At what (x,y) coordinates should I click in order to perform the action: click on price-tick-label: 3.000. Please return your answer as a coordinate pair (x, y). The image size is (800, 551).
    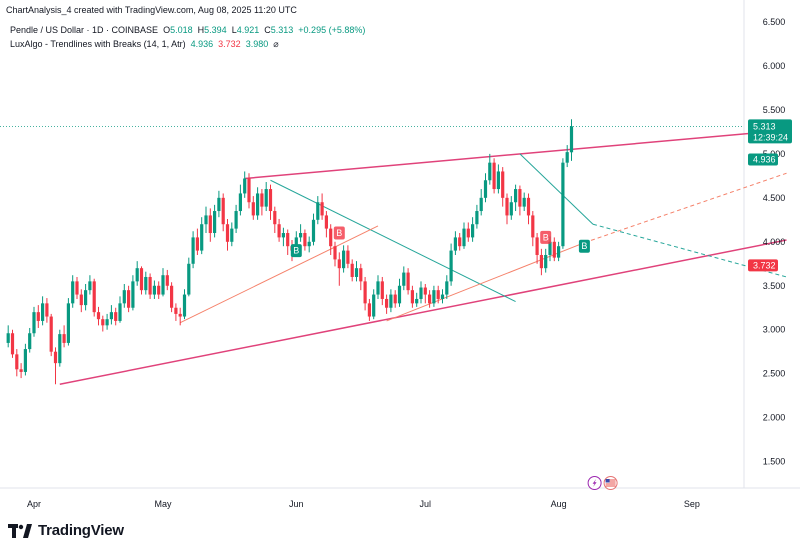
    Looking at the image, I should click on (774, 330).